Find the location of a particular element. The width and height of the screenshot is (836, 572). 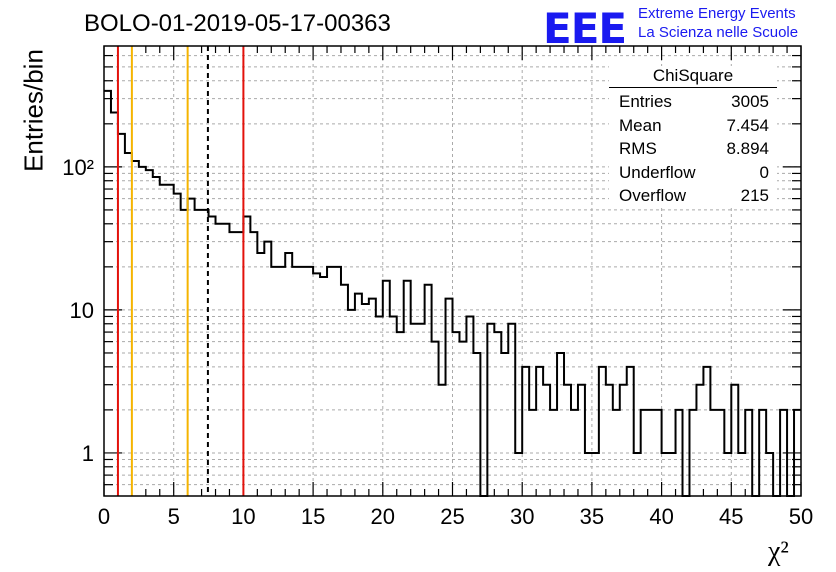

marker-lines is located at coordinates (180, 271).